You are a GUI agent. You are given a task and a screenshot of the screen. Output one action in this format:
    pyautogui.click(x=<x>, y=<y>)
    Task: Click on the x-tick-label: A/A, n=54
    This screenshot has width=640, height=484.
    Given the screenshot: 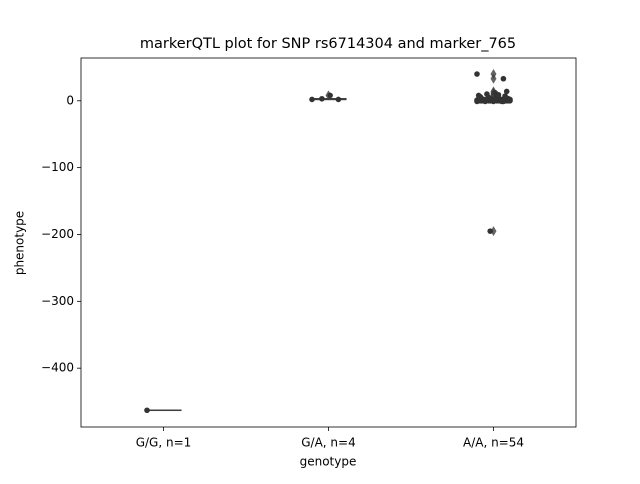 What is the action you would take?
    pyautogui.click(x=493, y=443)
    